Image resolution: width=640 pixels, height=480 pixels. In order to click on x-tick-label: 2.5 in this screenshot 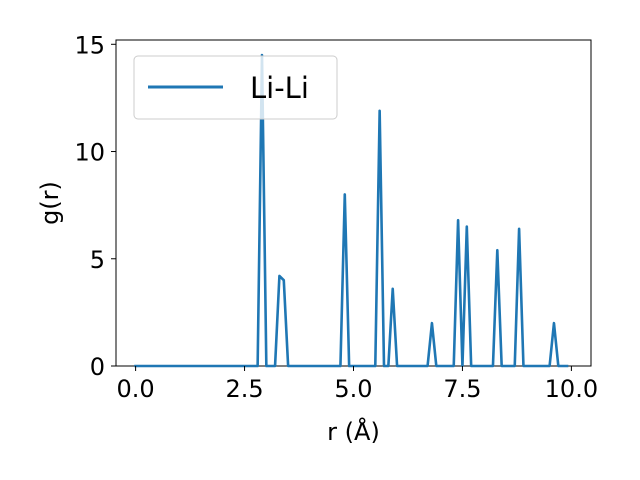, I will do `click(244, 389)`.